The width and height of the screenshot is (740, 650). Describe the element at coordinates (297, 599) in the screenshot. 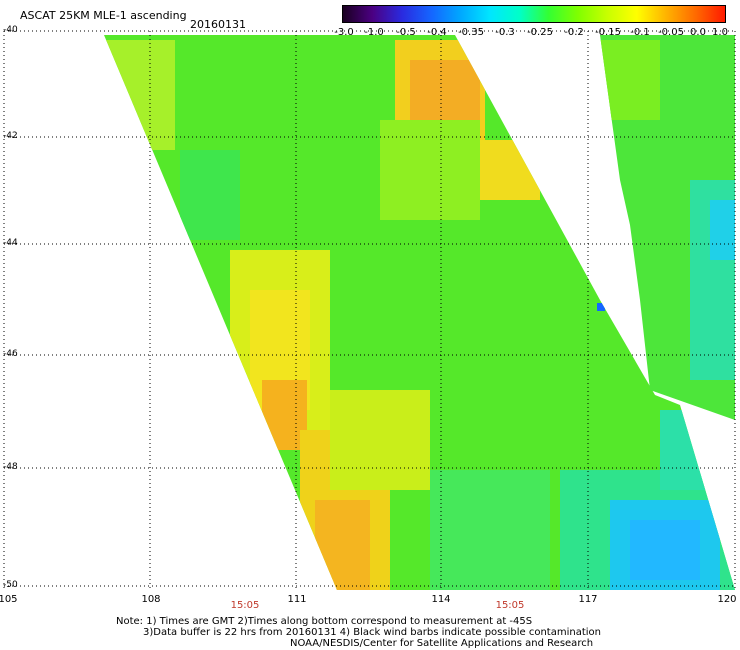

I see `longitude-label: 111` at that location.